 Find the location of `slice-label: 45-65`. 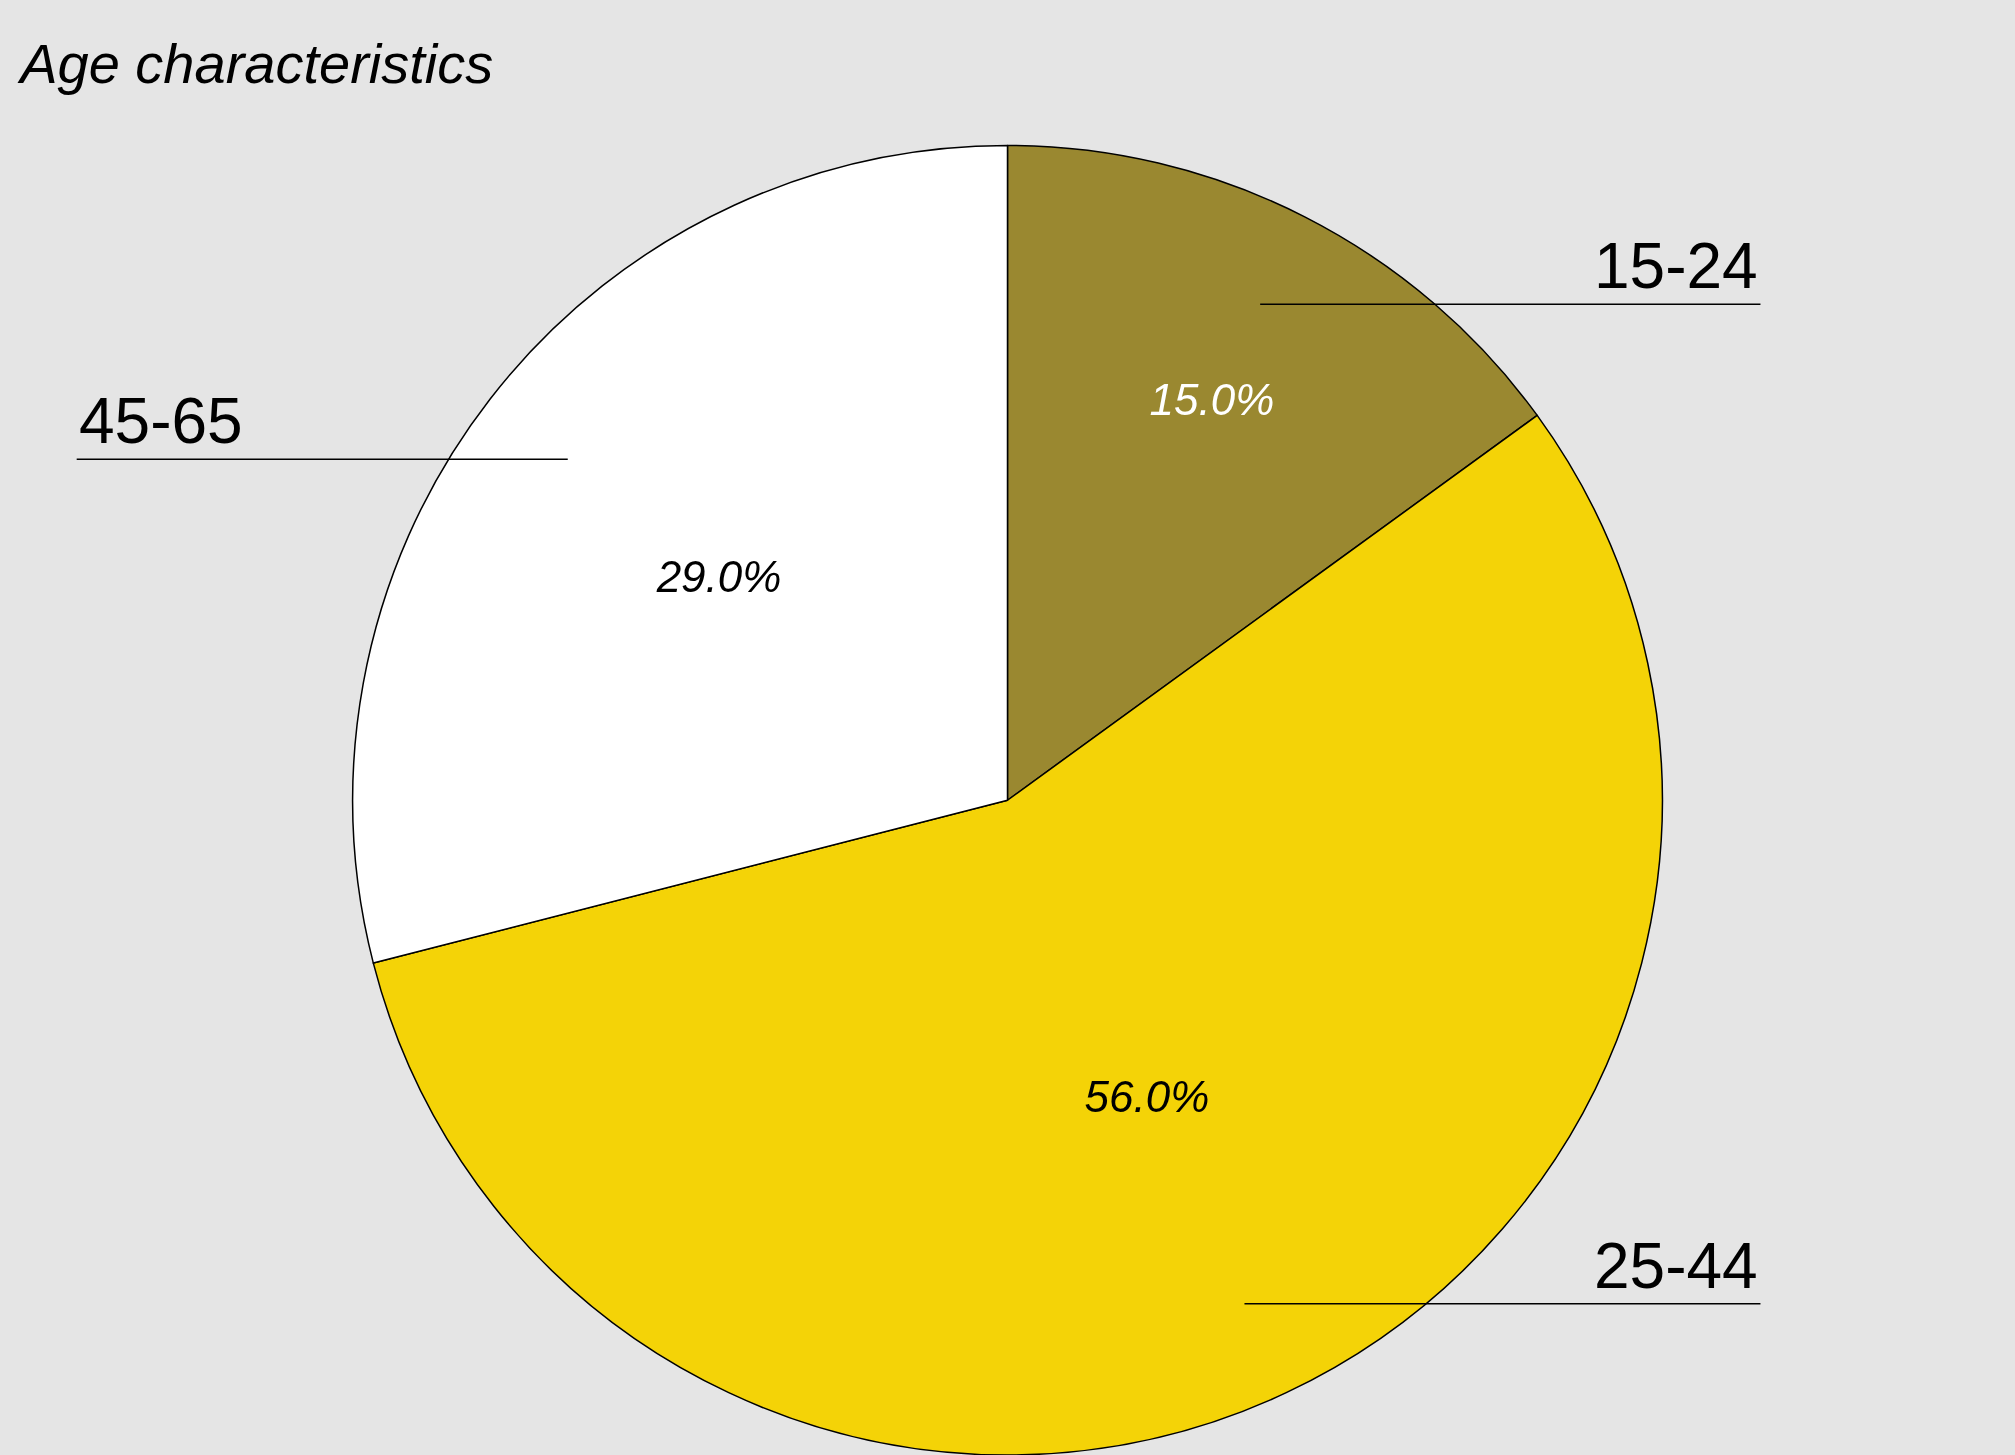

slice-label: 45-65 is located at coordinates (161, 421).